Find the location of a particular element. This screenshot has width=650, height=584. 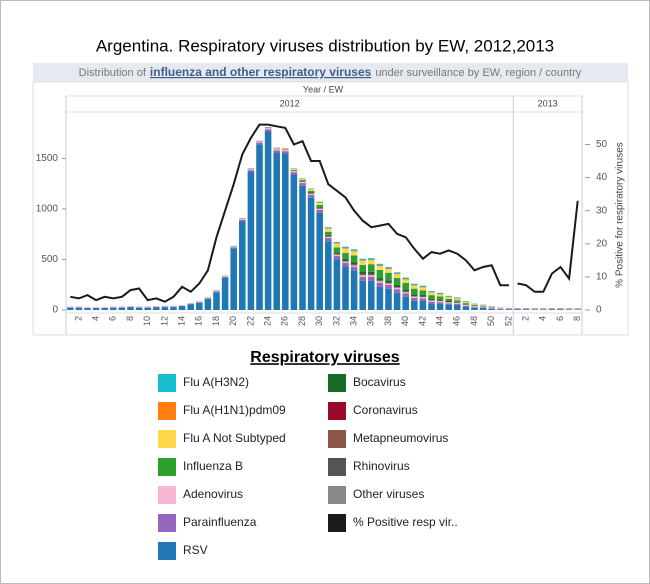

x-tick-label: 34 is located at coordinates (353, 321).